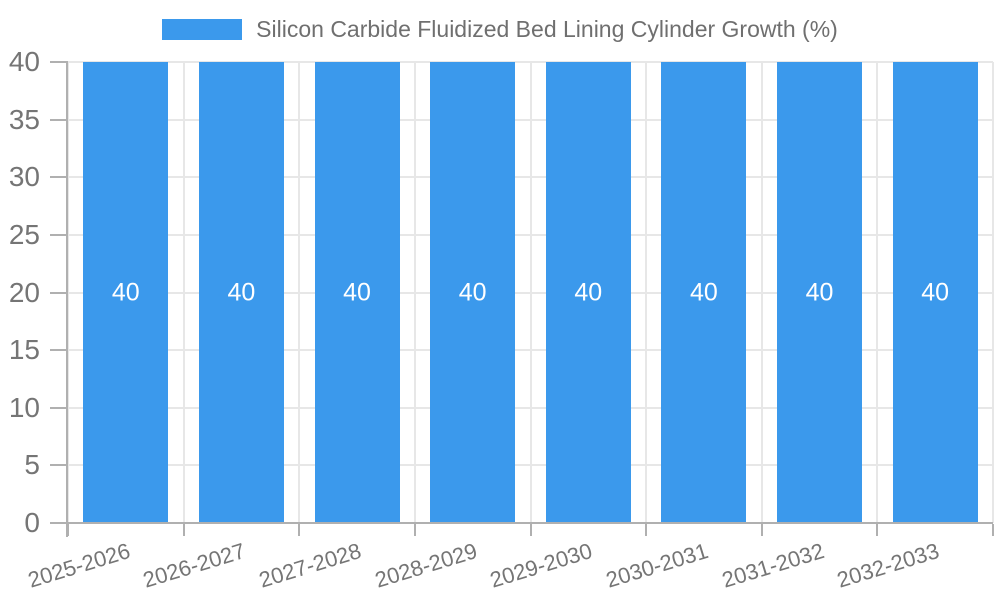 Image resolution: width=1000 pixels, height=600 pixels. What do you see at coordinates (993, 292) in the screenshot?
I see `x-gridline` at bounding box center [993, 292].